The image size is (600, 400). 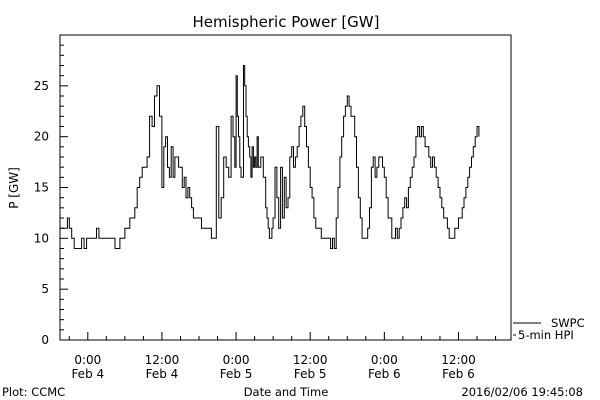 What do you see at coordinates (41, 137) in the screenshot?
I see `y-tick-label: 20` at bounding box center [41, 137].